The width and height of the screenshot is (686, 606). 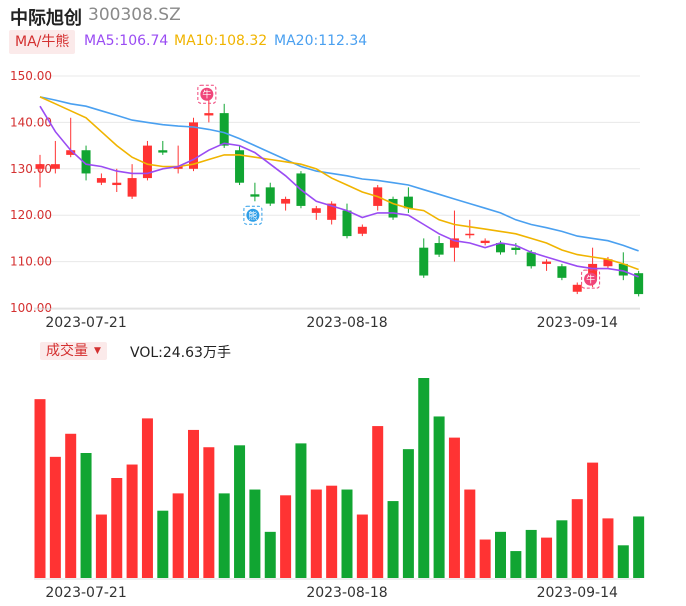 What do you see at coordinates (67, 351) in the screenshot?
I see `volume-tab-label: 成交量` at bounding box center [67, 351].